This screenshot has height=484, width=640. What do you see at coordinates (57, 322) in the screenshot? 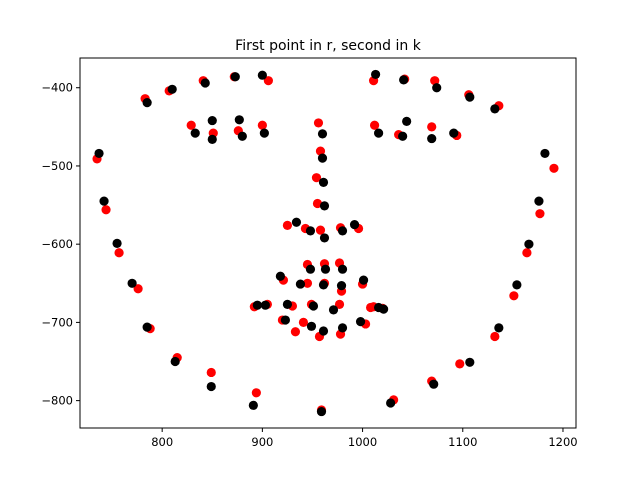
I see `y-tick-label: −700` at bounding box center [57, 322].